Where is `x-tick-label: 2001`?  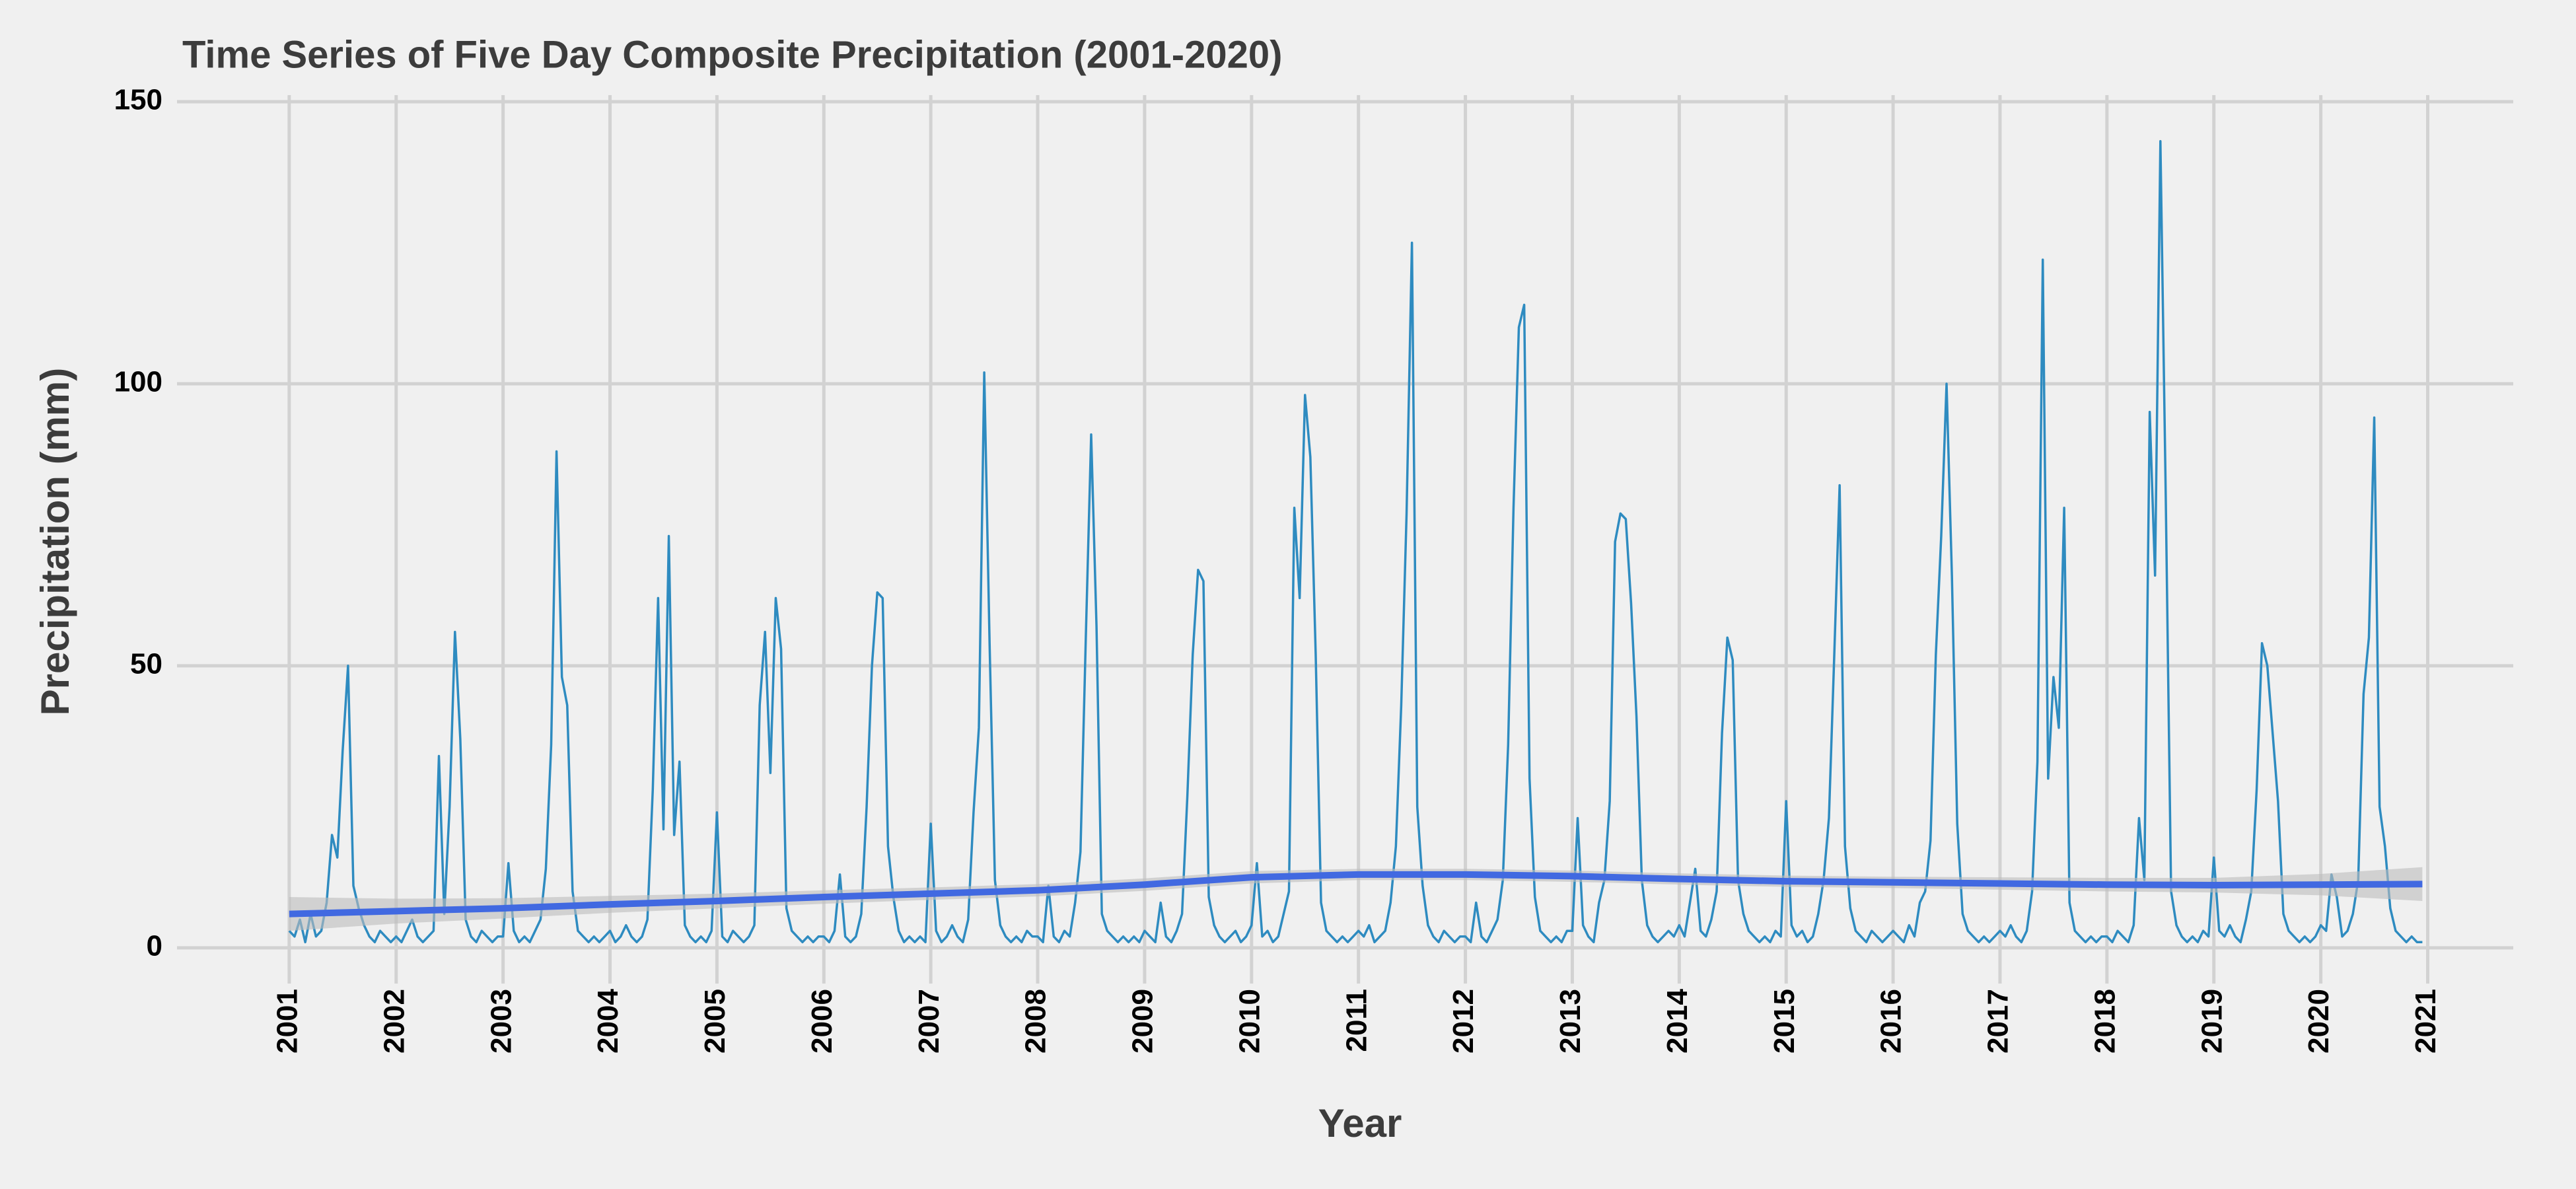 x-tick-label: 2001 is located at coordinates (288, 1022).